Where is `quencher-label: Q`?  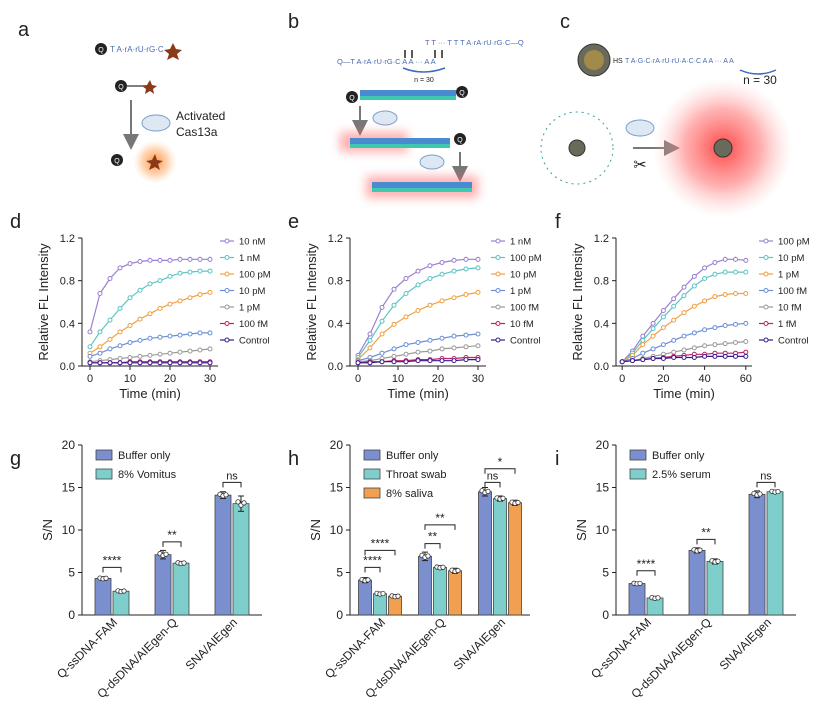
quencher-label: Q is located at coordinates (352, 98).